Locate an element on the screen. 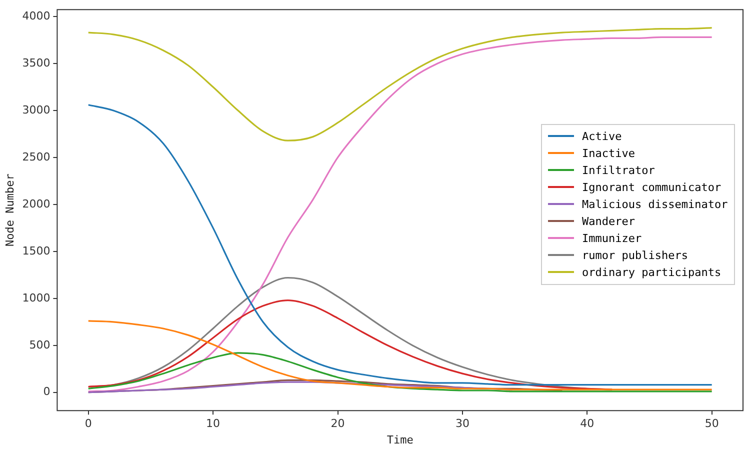  y-tick-label: 2500 is located at coordinates (36, 157).